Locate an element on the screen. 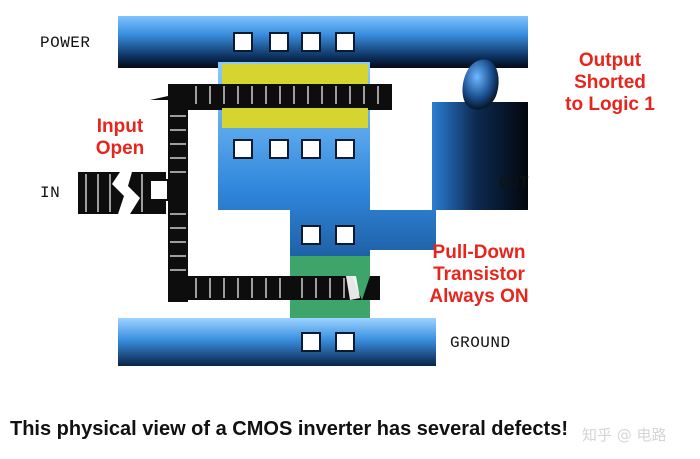 The width and height of the screenshot is (700, 459). power-rail is located at coordinates (323, 42).